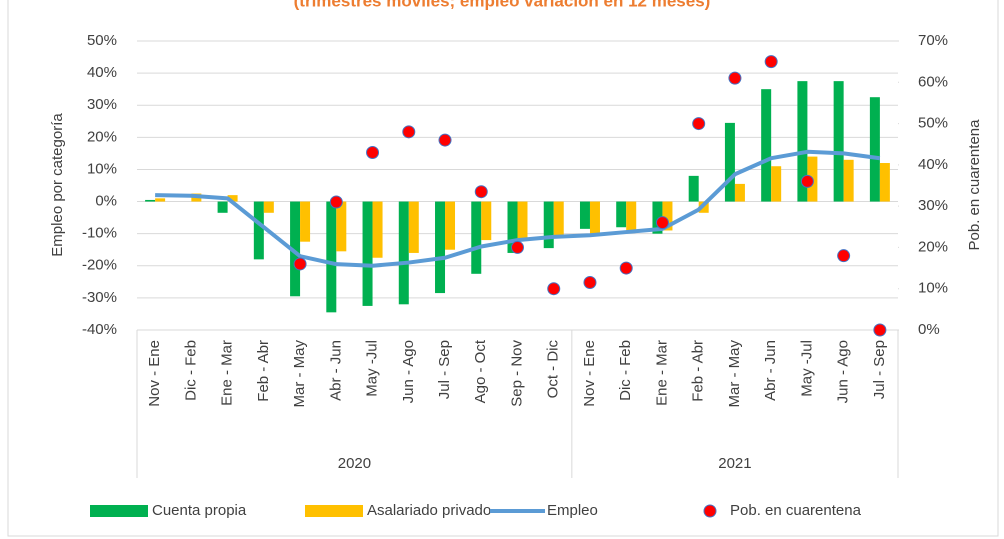 The image size is (1004, 539). Describe the element at coordinates (933, 123) in the screenshot. I see `y2-tick-label: 50%` at that location.